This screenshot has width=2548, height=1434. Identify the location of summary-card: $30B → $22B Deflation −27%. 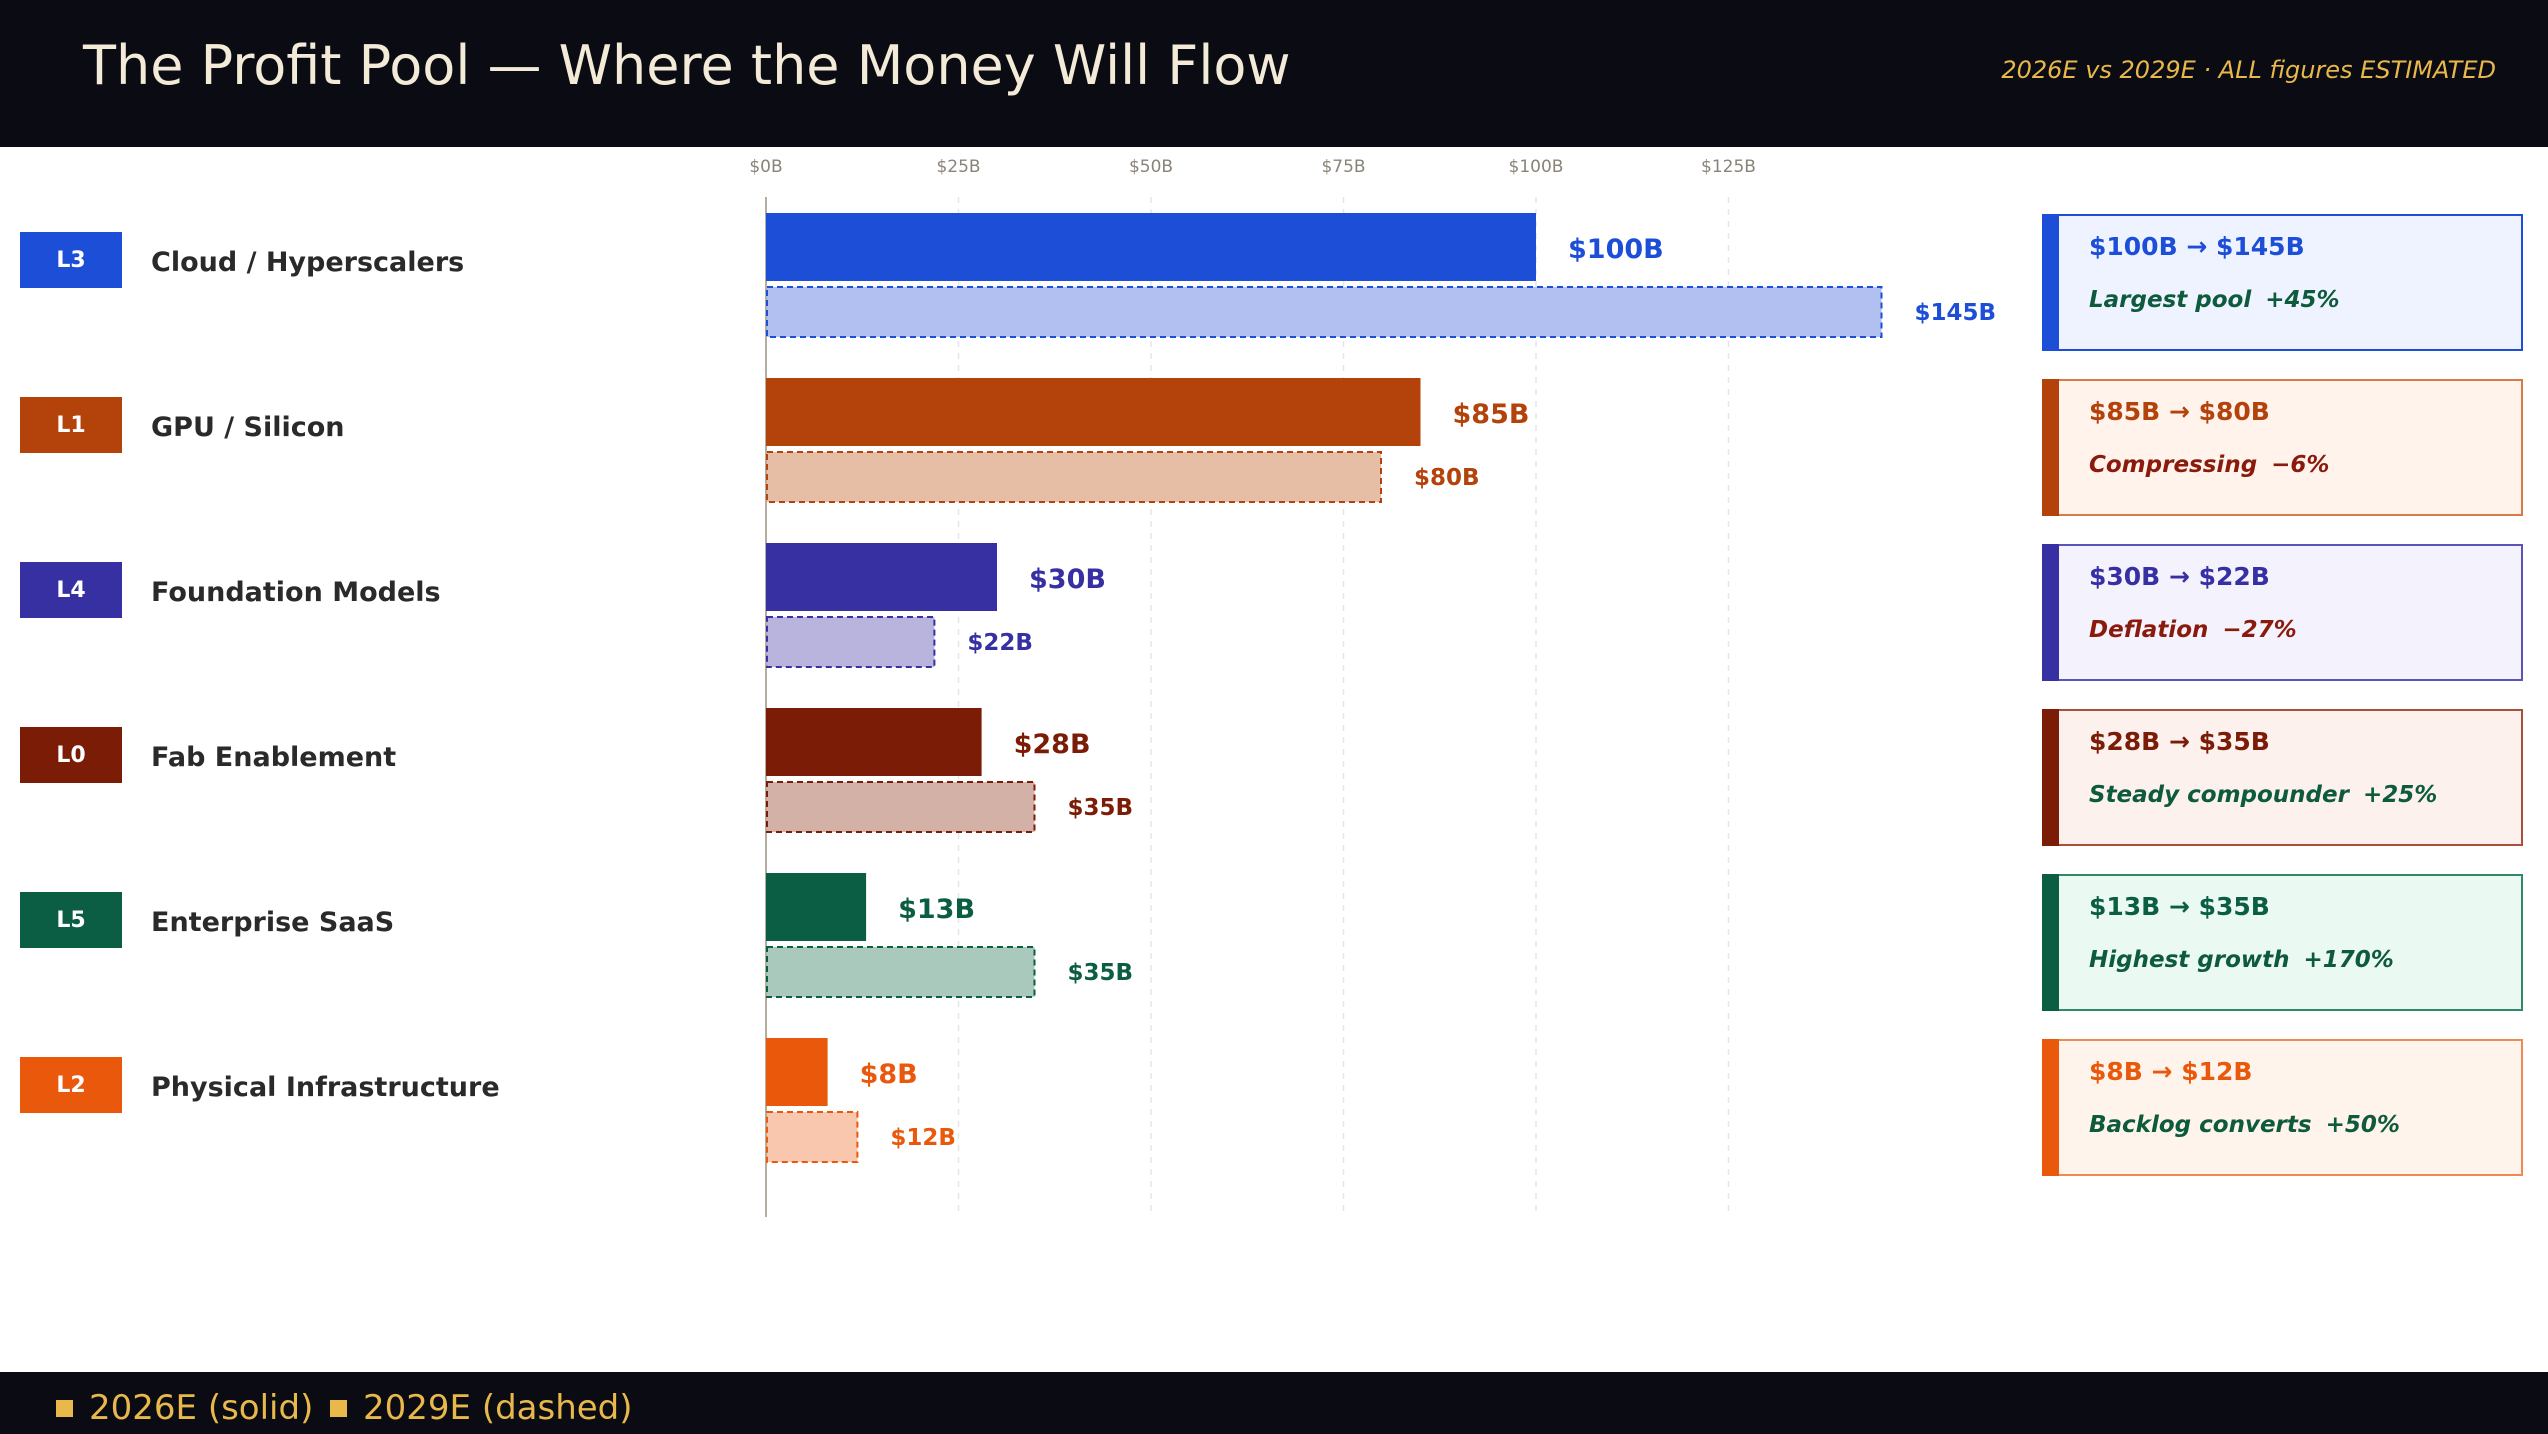
(2282, 612).